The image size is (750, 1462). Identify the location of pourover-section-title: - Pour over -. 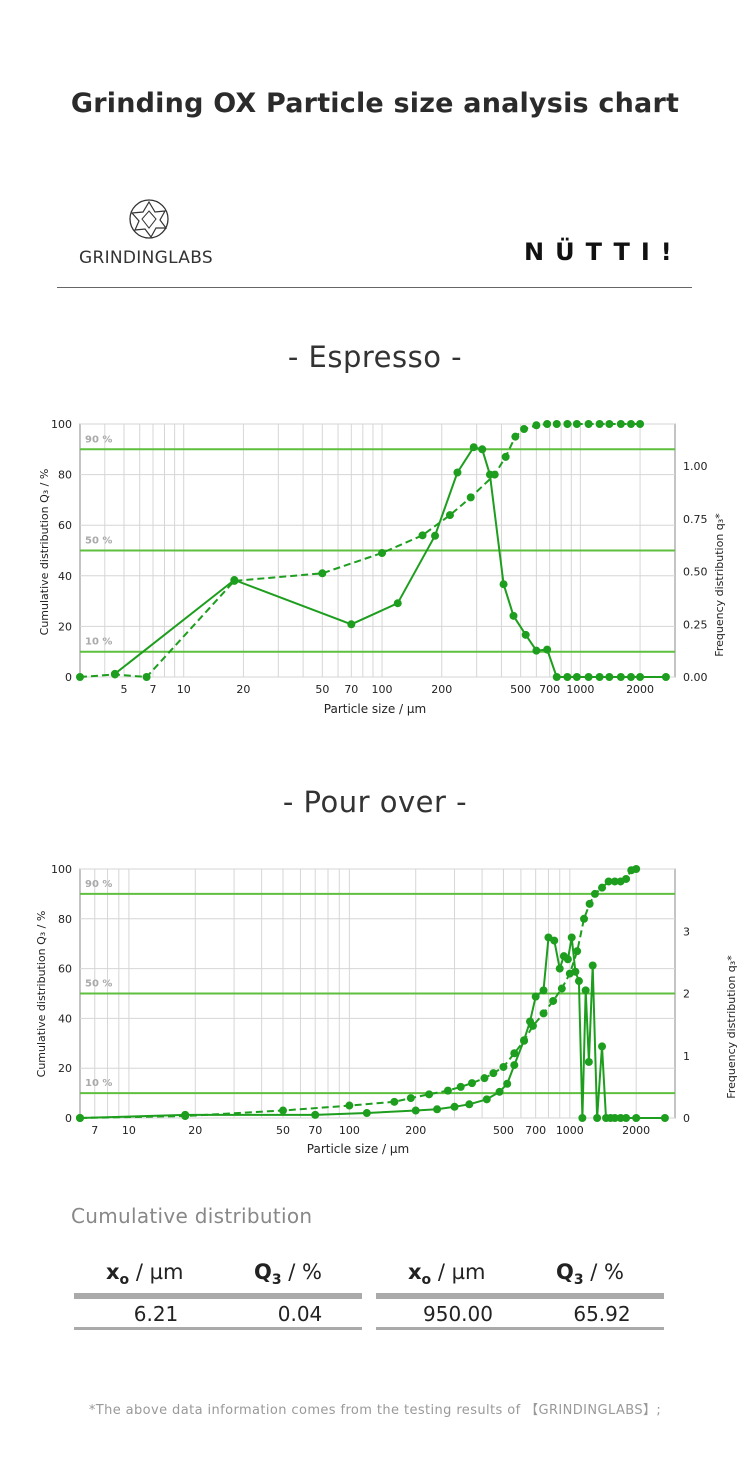
(375, 802).